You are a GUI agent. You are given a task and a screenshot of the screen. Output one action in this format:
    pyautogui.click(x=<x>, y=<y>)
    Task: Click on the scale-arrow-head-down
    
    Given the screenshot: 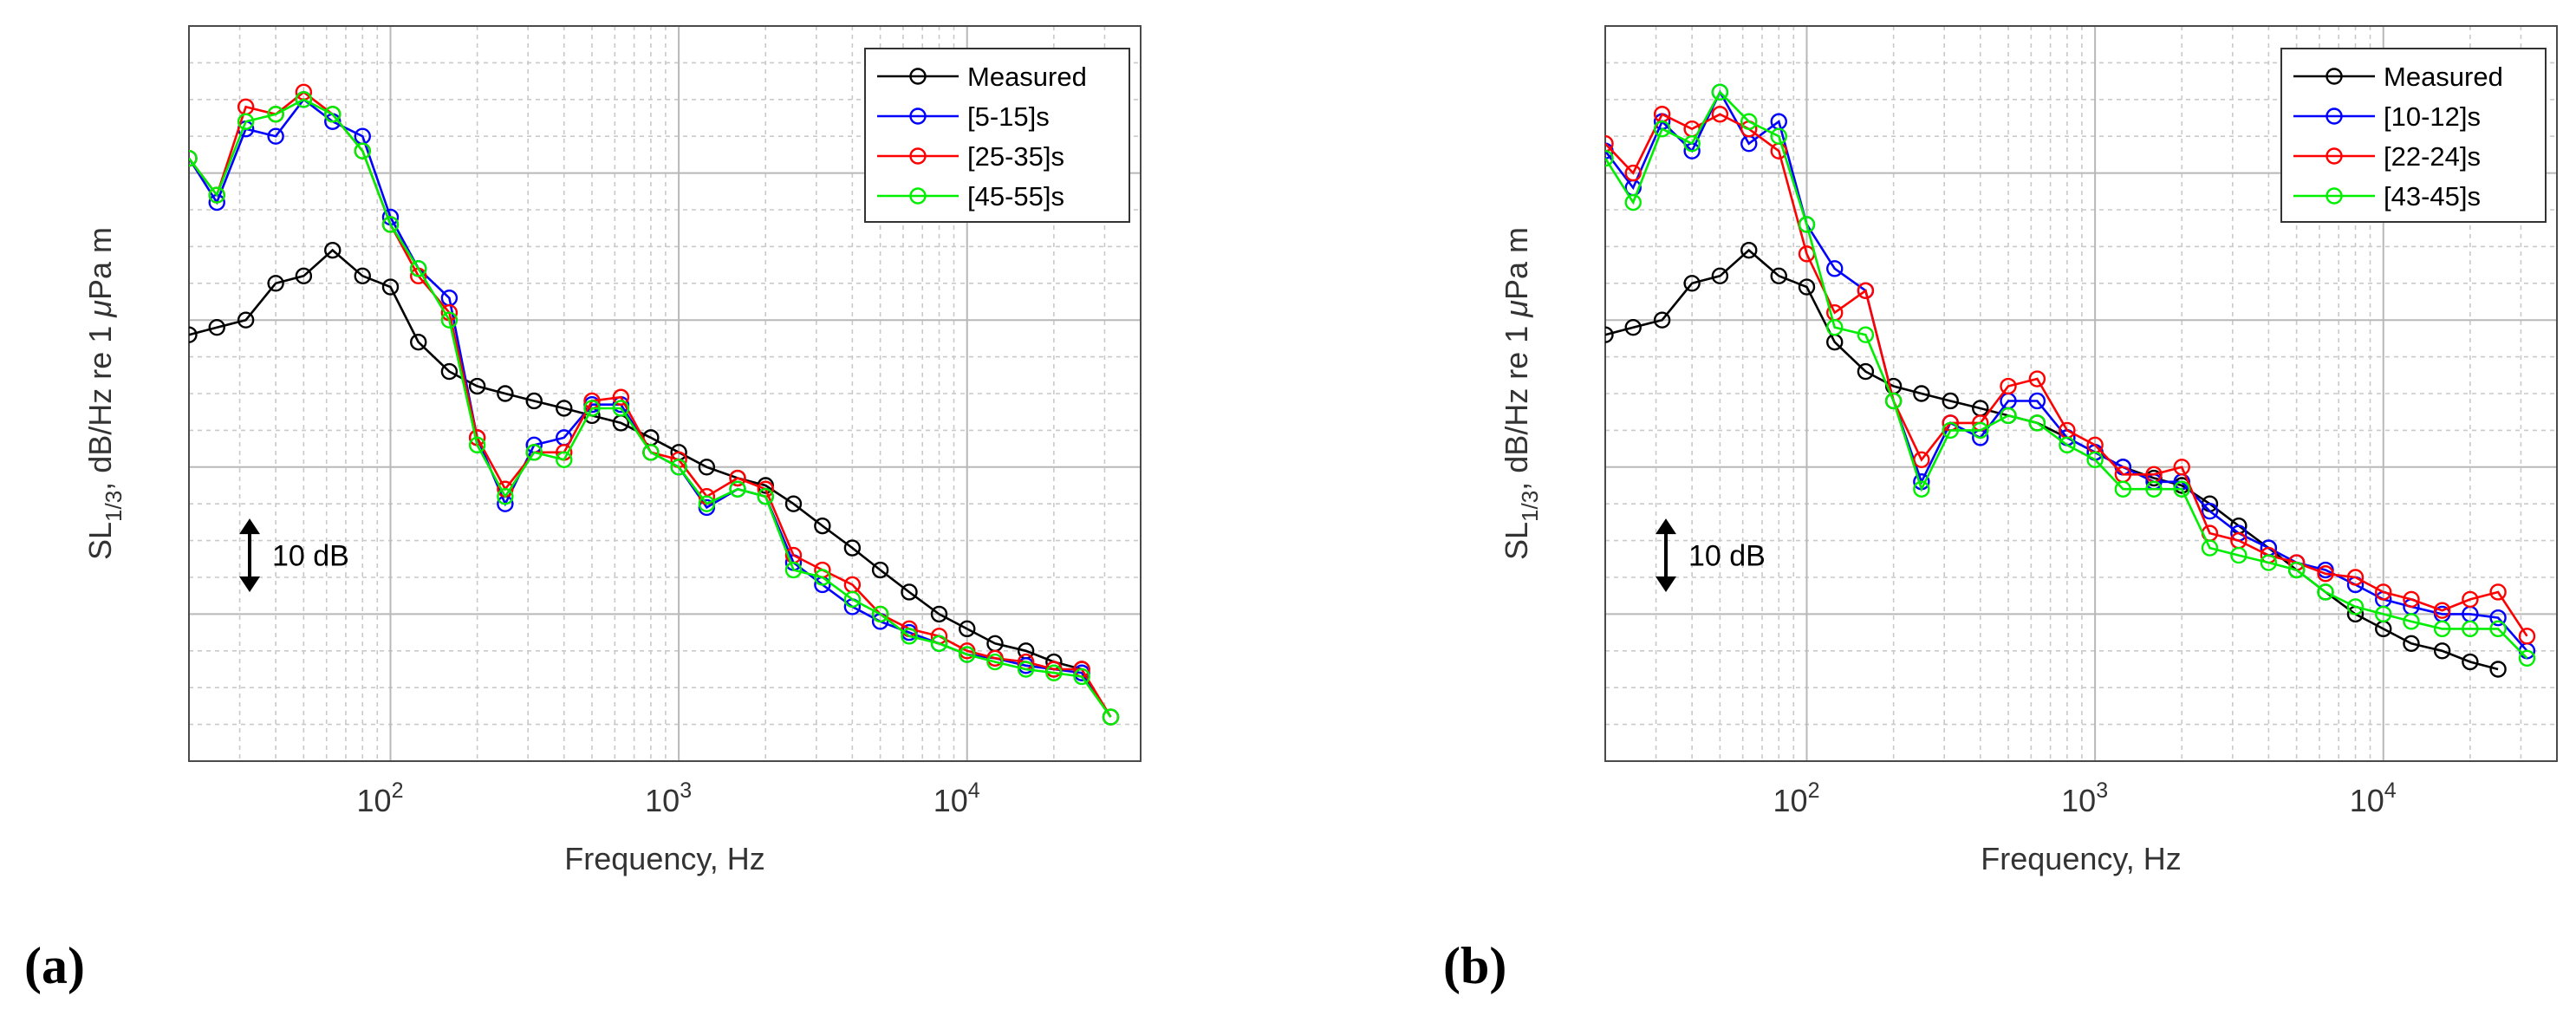 What is the action you would take?
    pyautogui.click(x=249, y=584)
    